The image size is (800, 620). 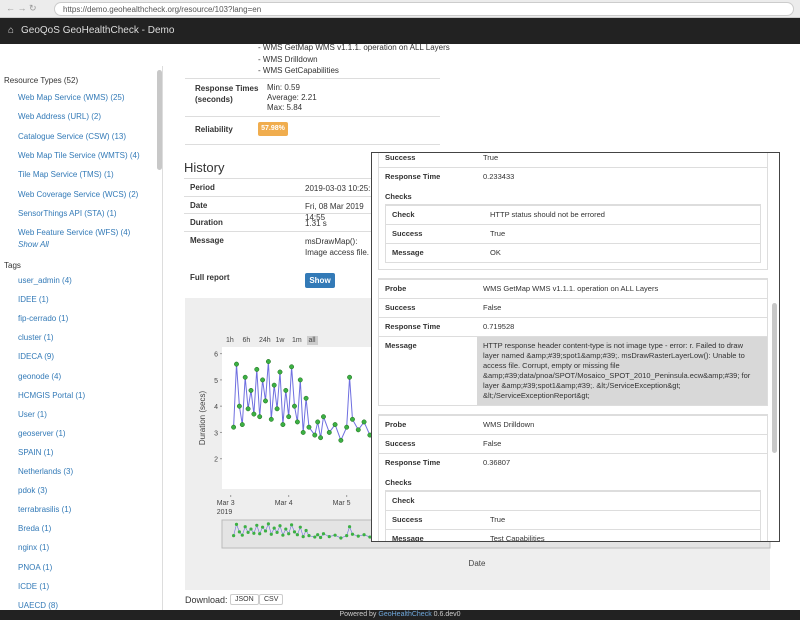 What do you see at coordinates (33, 299) in the screenshot?
I see `tag-link: IDEE (1)` at bounding box center [33, 299].